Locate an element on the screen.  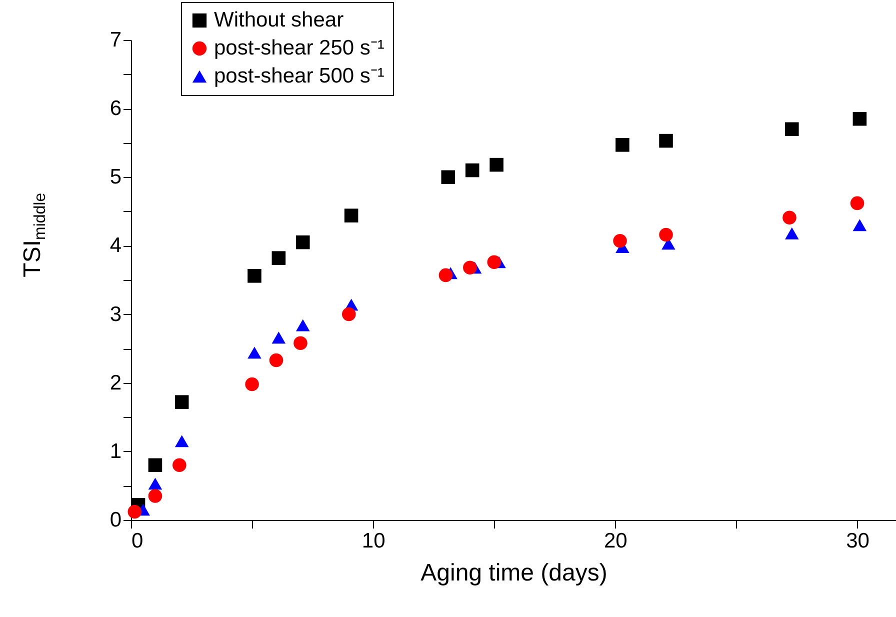
y-tick-label: 7 is located at coordinates (116, 40).